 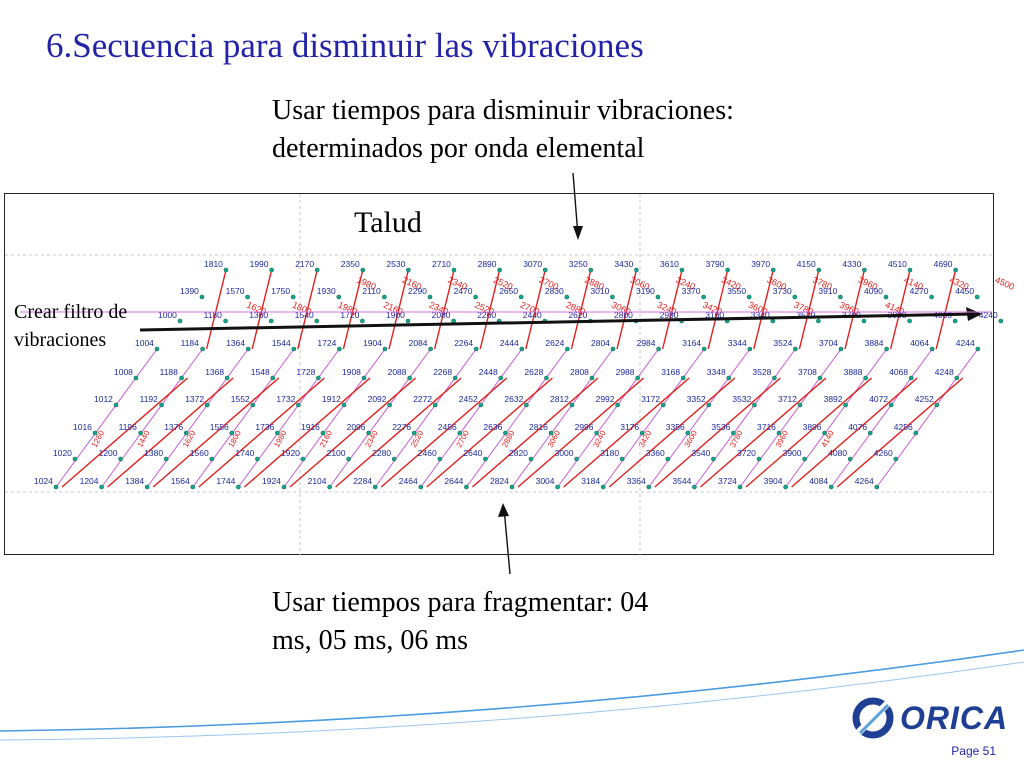 What do you see at coordinates (533, 372) in the screenshot?
I see `hole-time-label: 2628` at bounding box center [533, 372].